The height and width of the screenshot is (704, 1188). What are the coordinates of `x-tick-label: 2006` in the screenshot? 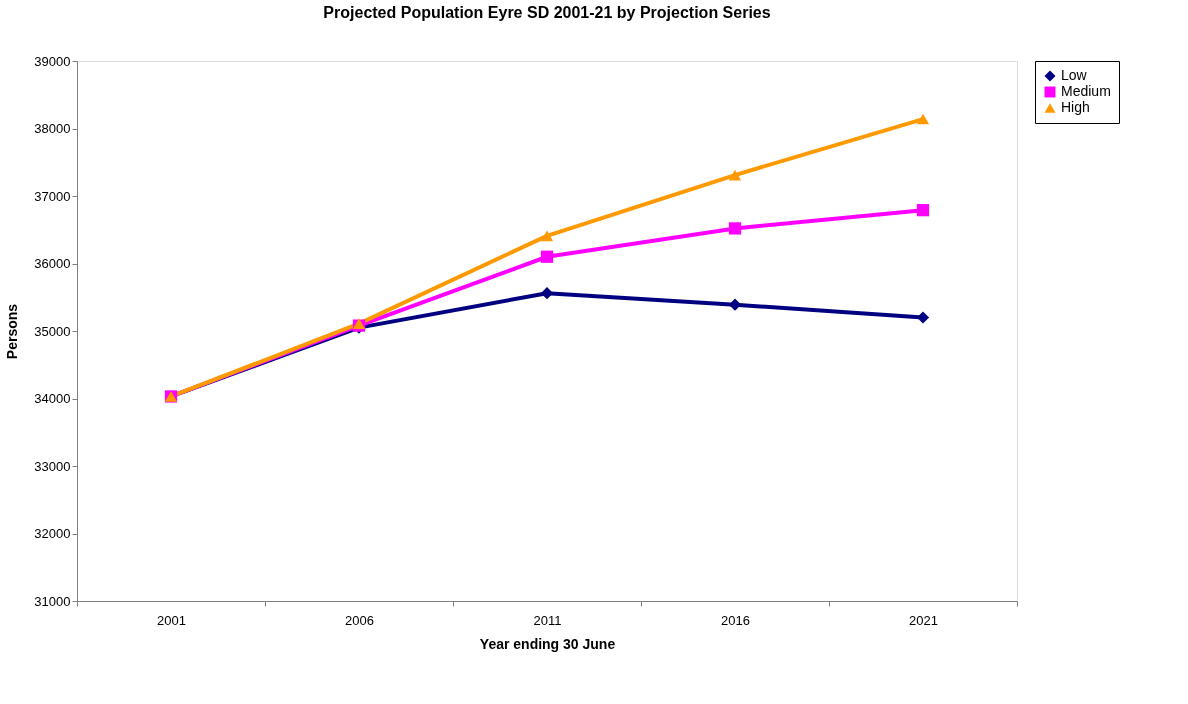 It's located at (359, 620).